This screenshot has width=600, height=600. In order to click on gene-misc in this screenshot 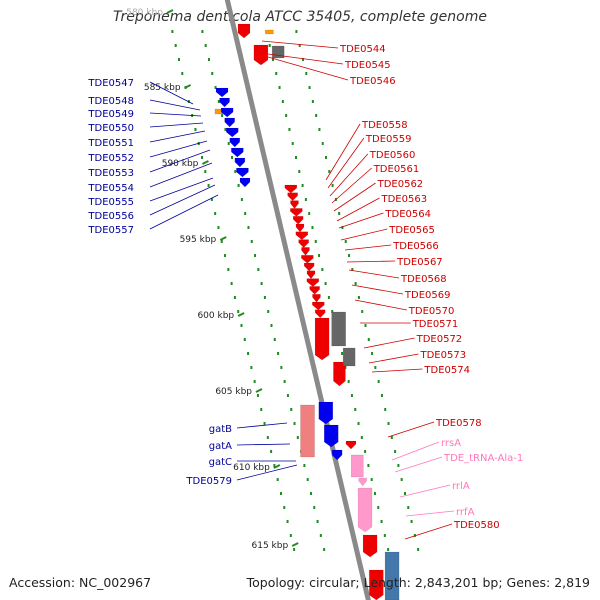, I will do `click(269, 32)`.